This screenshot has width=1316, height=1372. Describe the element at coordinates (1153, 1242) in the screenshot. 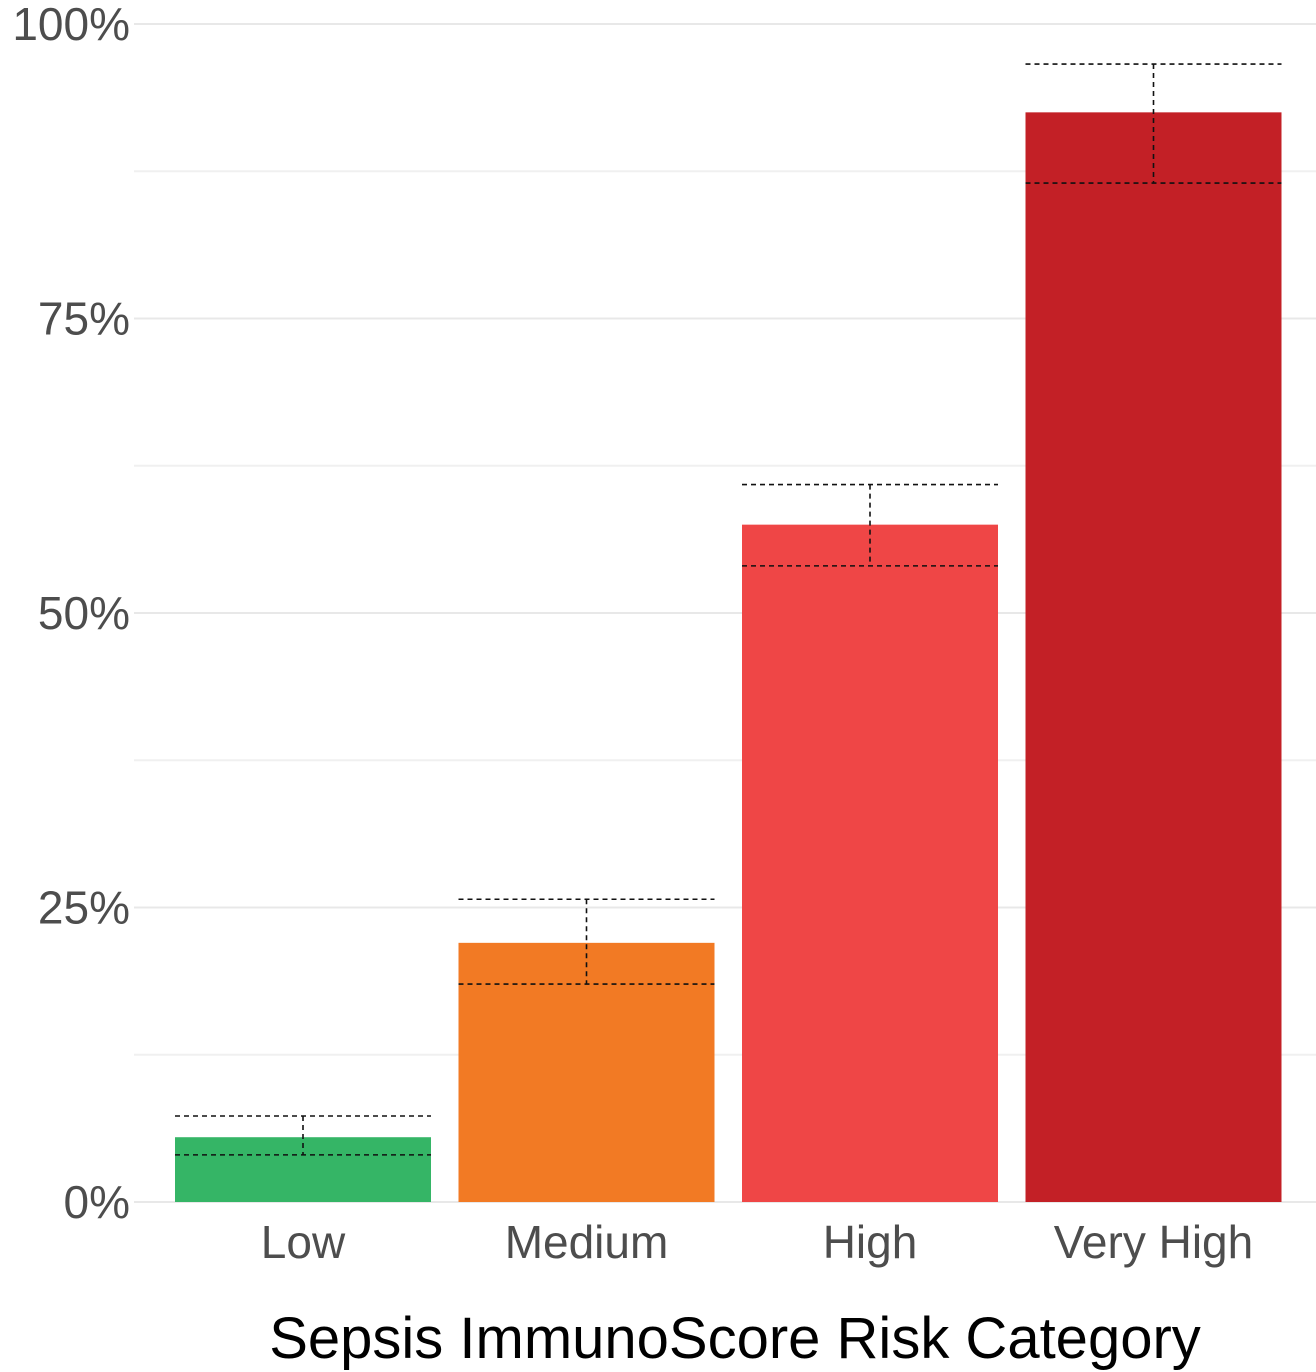

I see `x-tick-label: Very High` at that location.